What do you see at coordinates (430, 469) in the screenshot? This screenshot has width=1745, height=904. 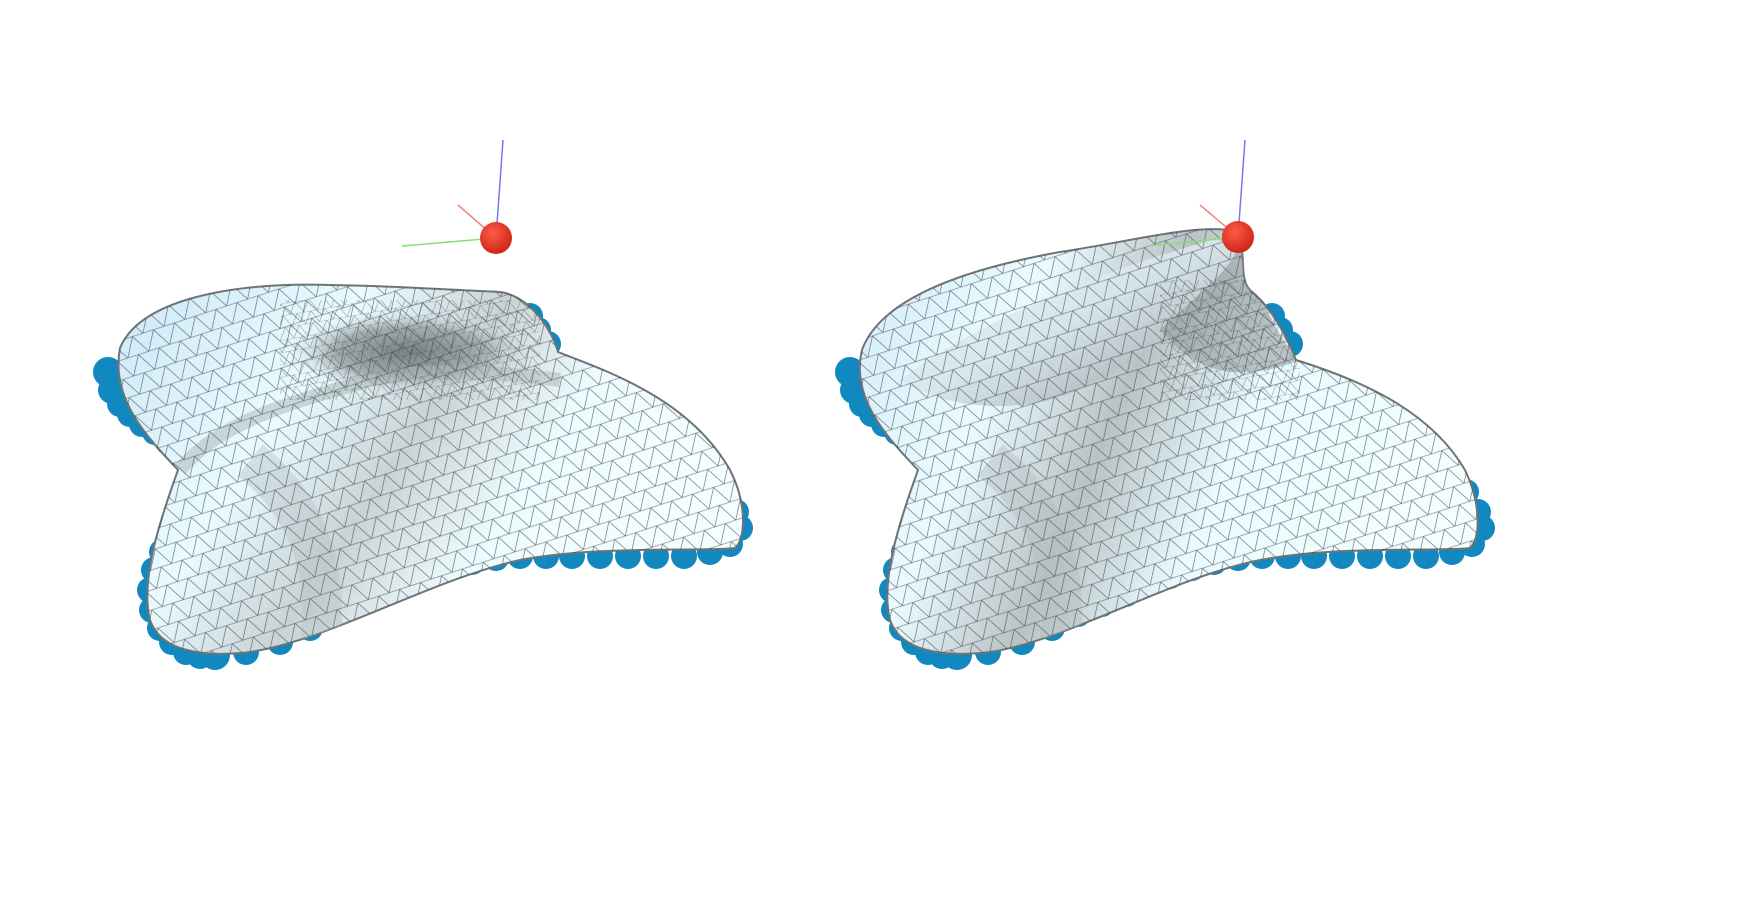 I see `left-surface` at bounding box center [430, 469].